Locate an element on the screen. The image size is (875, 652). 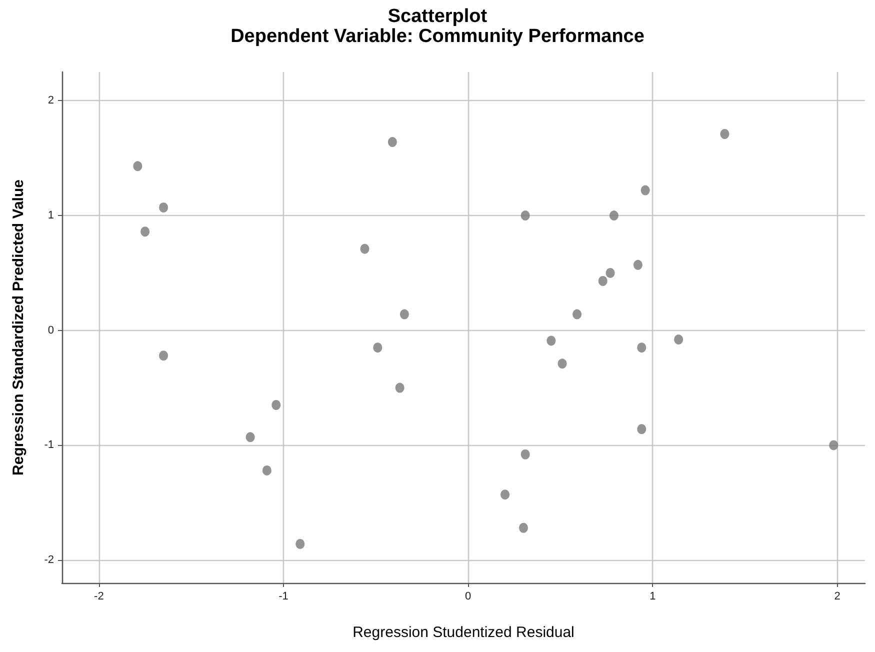
x-tick-label: -1 is located at coordinates (283, 596).